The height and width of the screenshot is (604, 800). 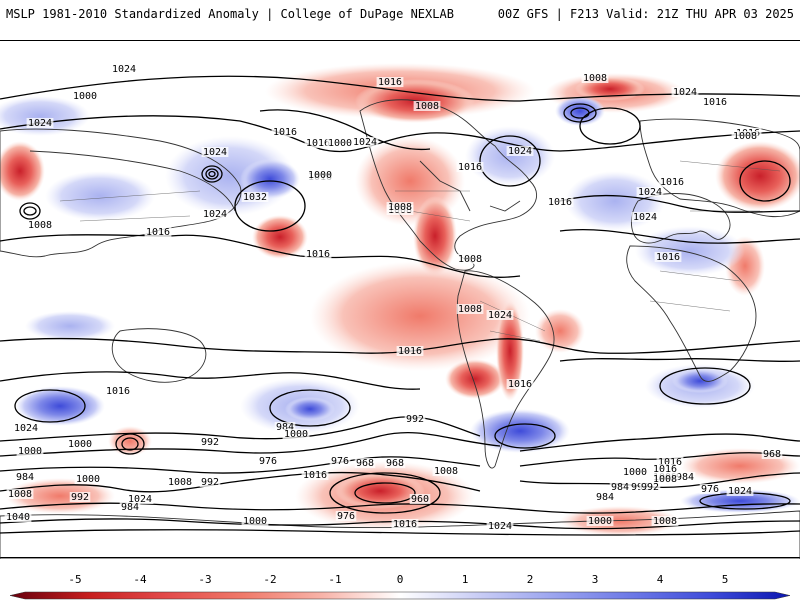 I want to click on colorbar-gradient, so click(x=400, y=595).